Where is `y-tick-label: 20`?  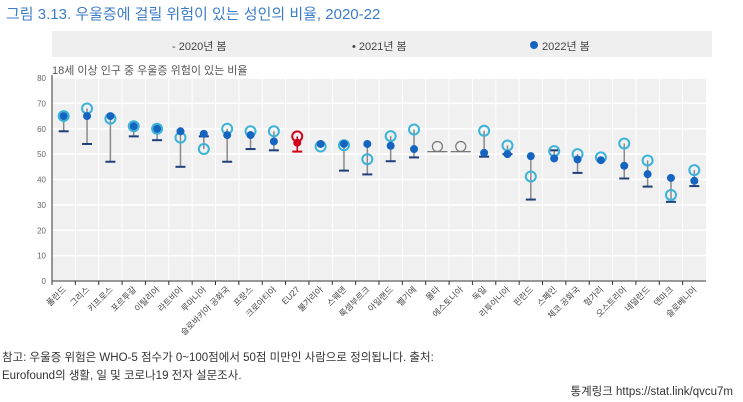 y-tick-label: 20 is located at coordinates (41, 230).